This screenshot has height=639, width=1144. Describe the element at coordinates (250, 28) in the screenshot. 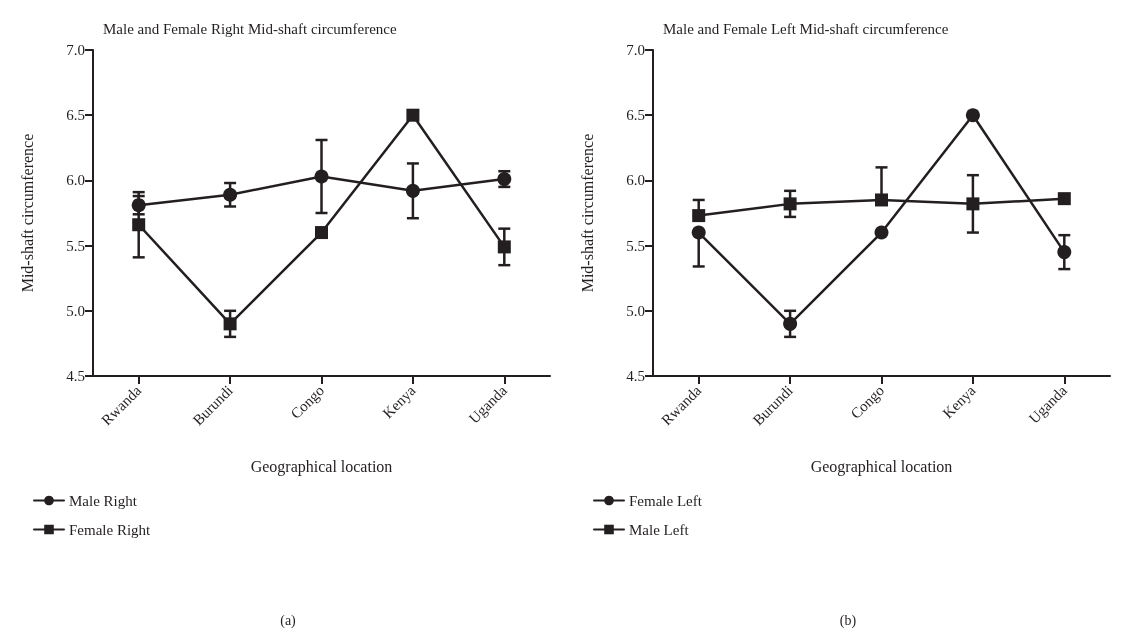

I see `chart-title: Male and Female Right Mid-shaft circumference` at that location.